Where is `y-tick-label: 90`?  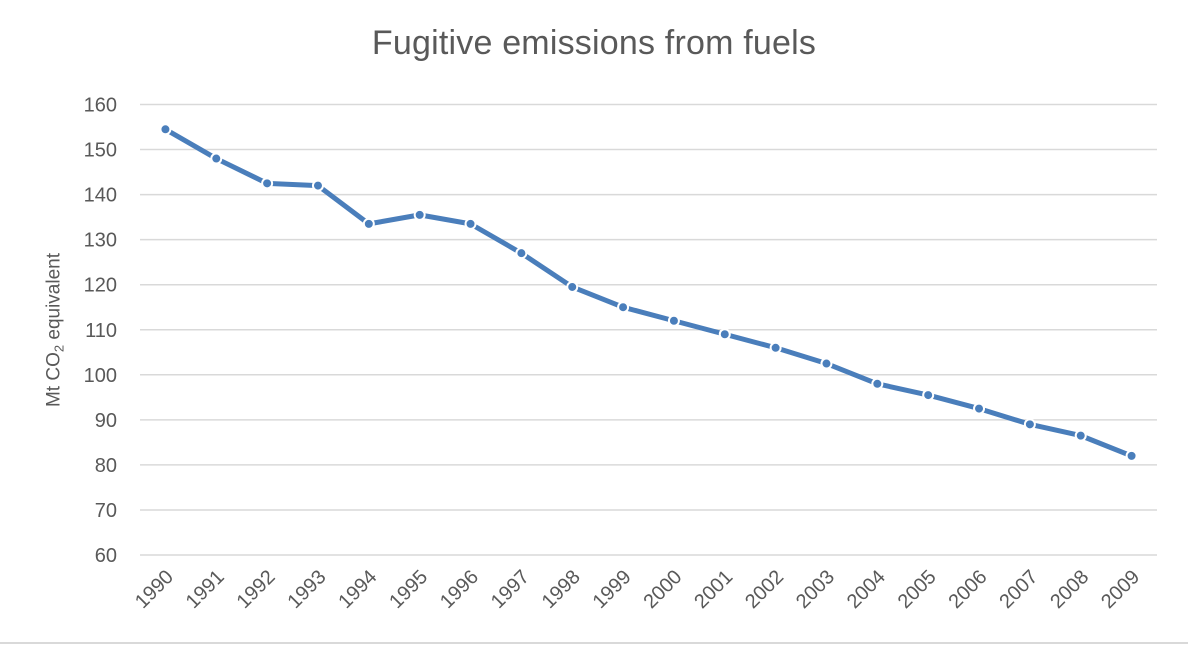
y-tick-label: 90 is located at coordinates (106, 421).